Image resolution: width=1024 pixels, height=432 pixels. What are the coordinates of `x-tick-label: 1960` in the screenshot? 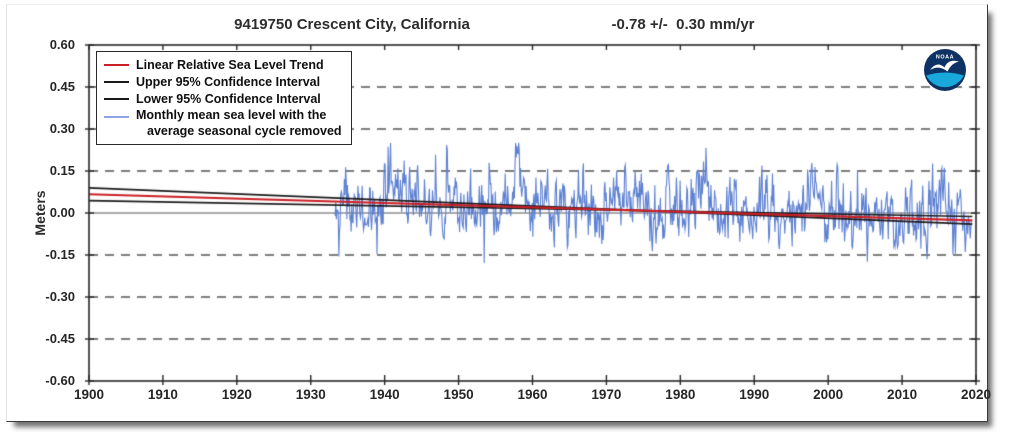 It's located at (532, 394).